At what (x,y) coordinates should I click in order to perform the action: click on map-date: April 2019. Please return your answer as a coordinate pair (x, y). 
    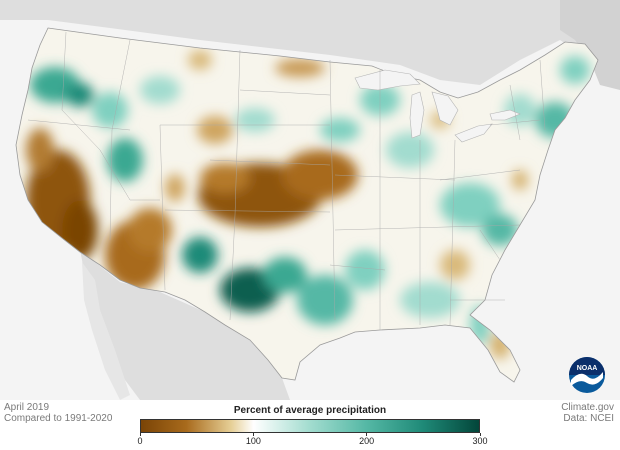
    Looking at the image, I should click on (27, 407).